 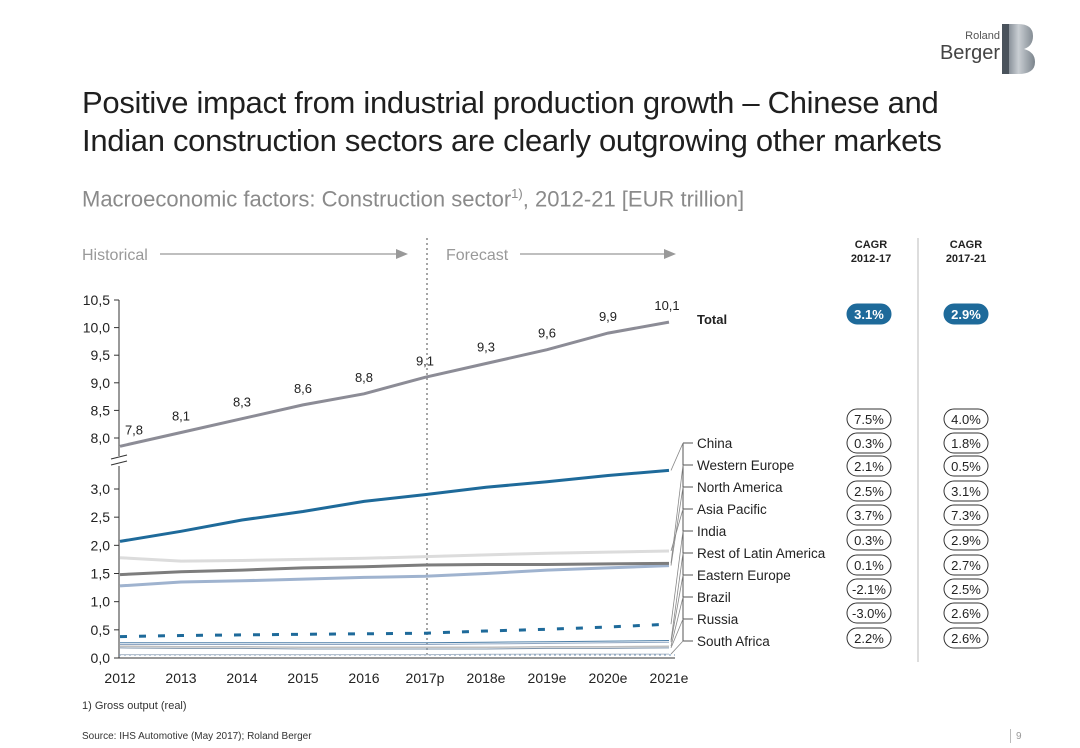 I want to click on cagr-2017-21-rest-of-latin-america-pill, so click(x=966, y=540).